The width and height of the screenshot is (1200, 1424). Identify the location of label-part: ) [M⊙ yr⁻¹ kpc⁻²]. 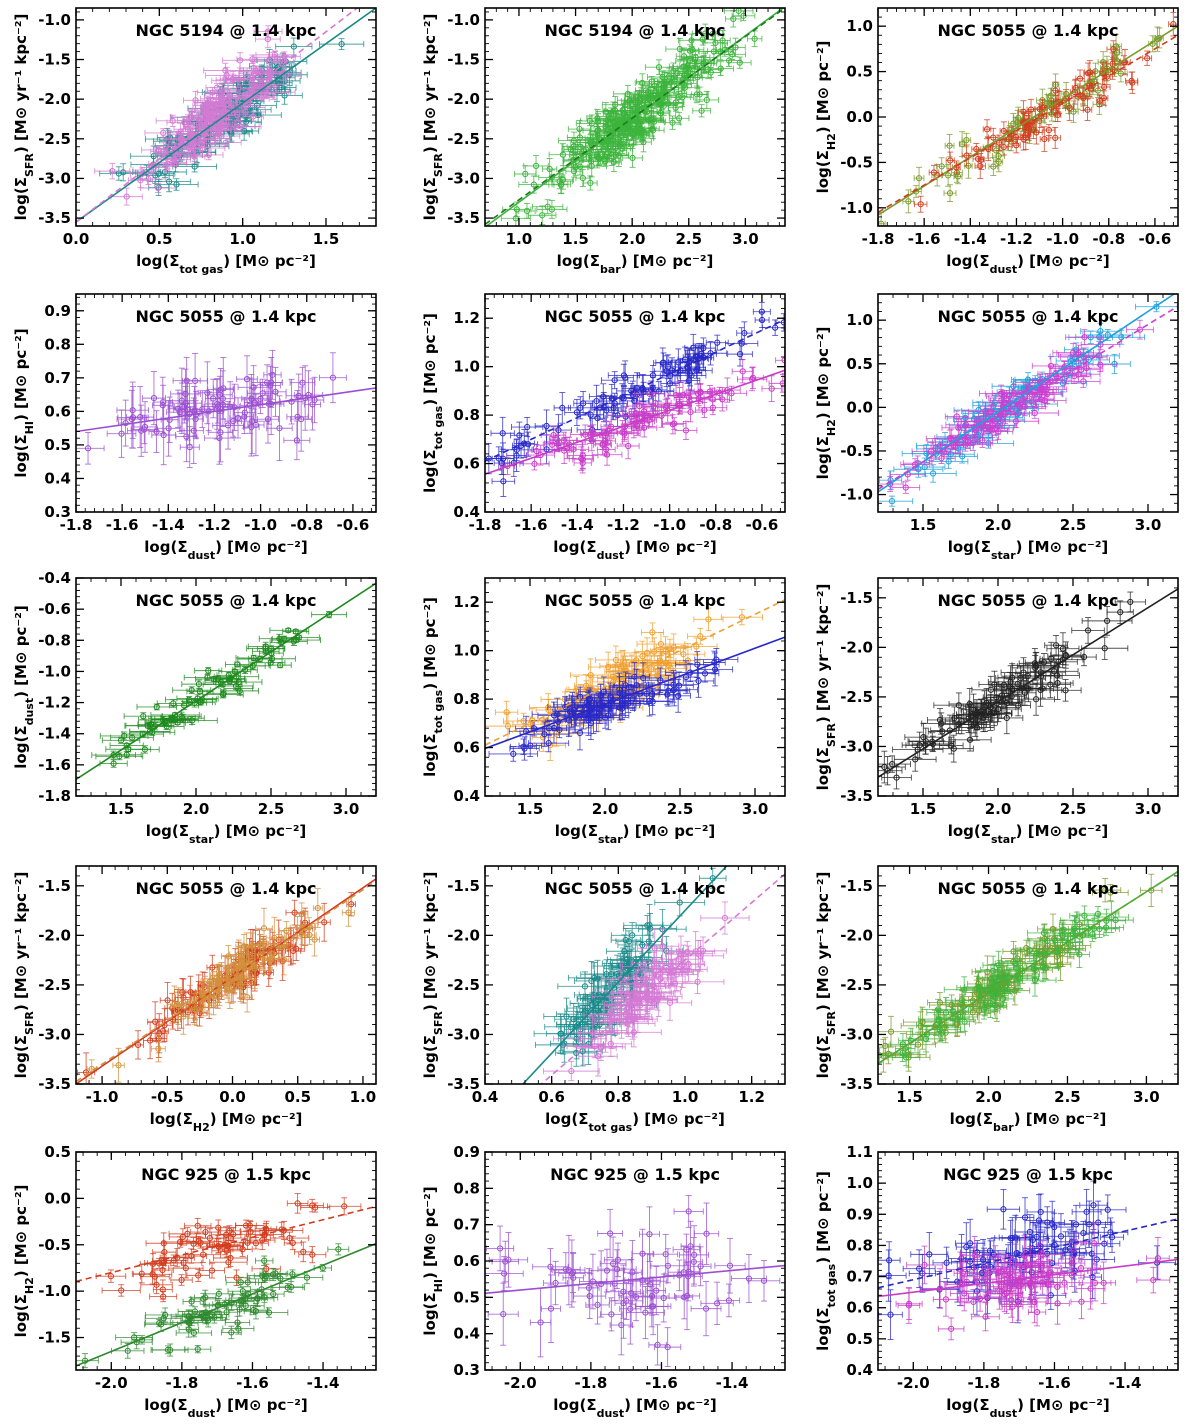
(430, 83).